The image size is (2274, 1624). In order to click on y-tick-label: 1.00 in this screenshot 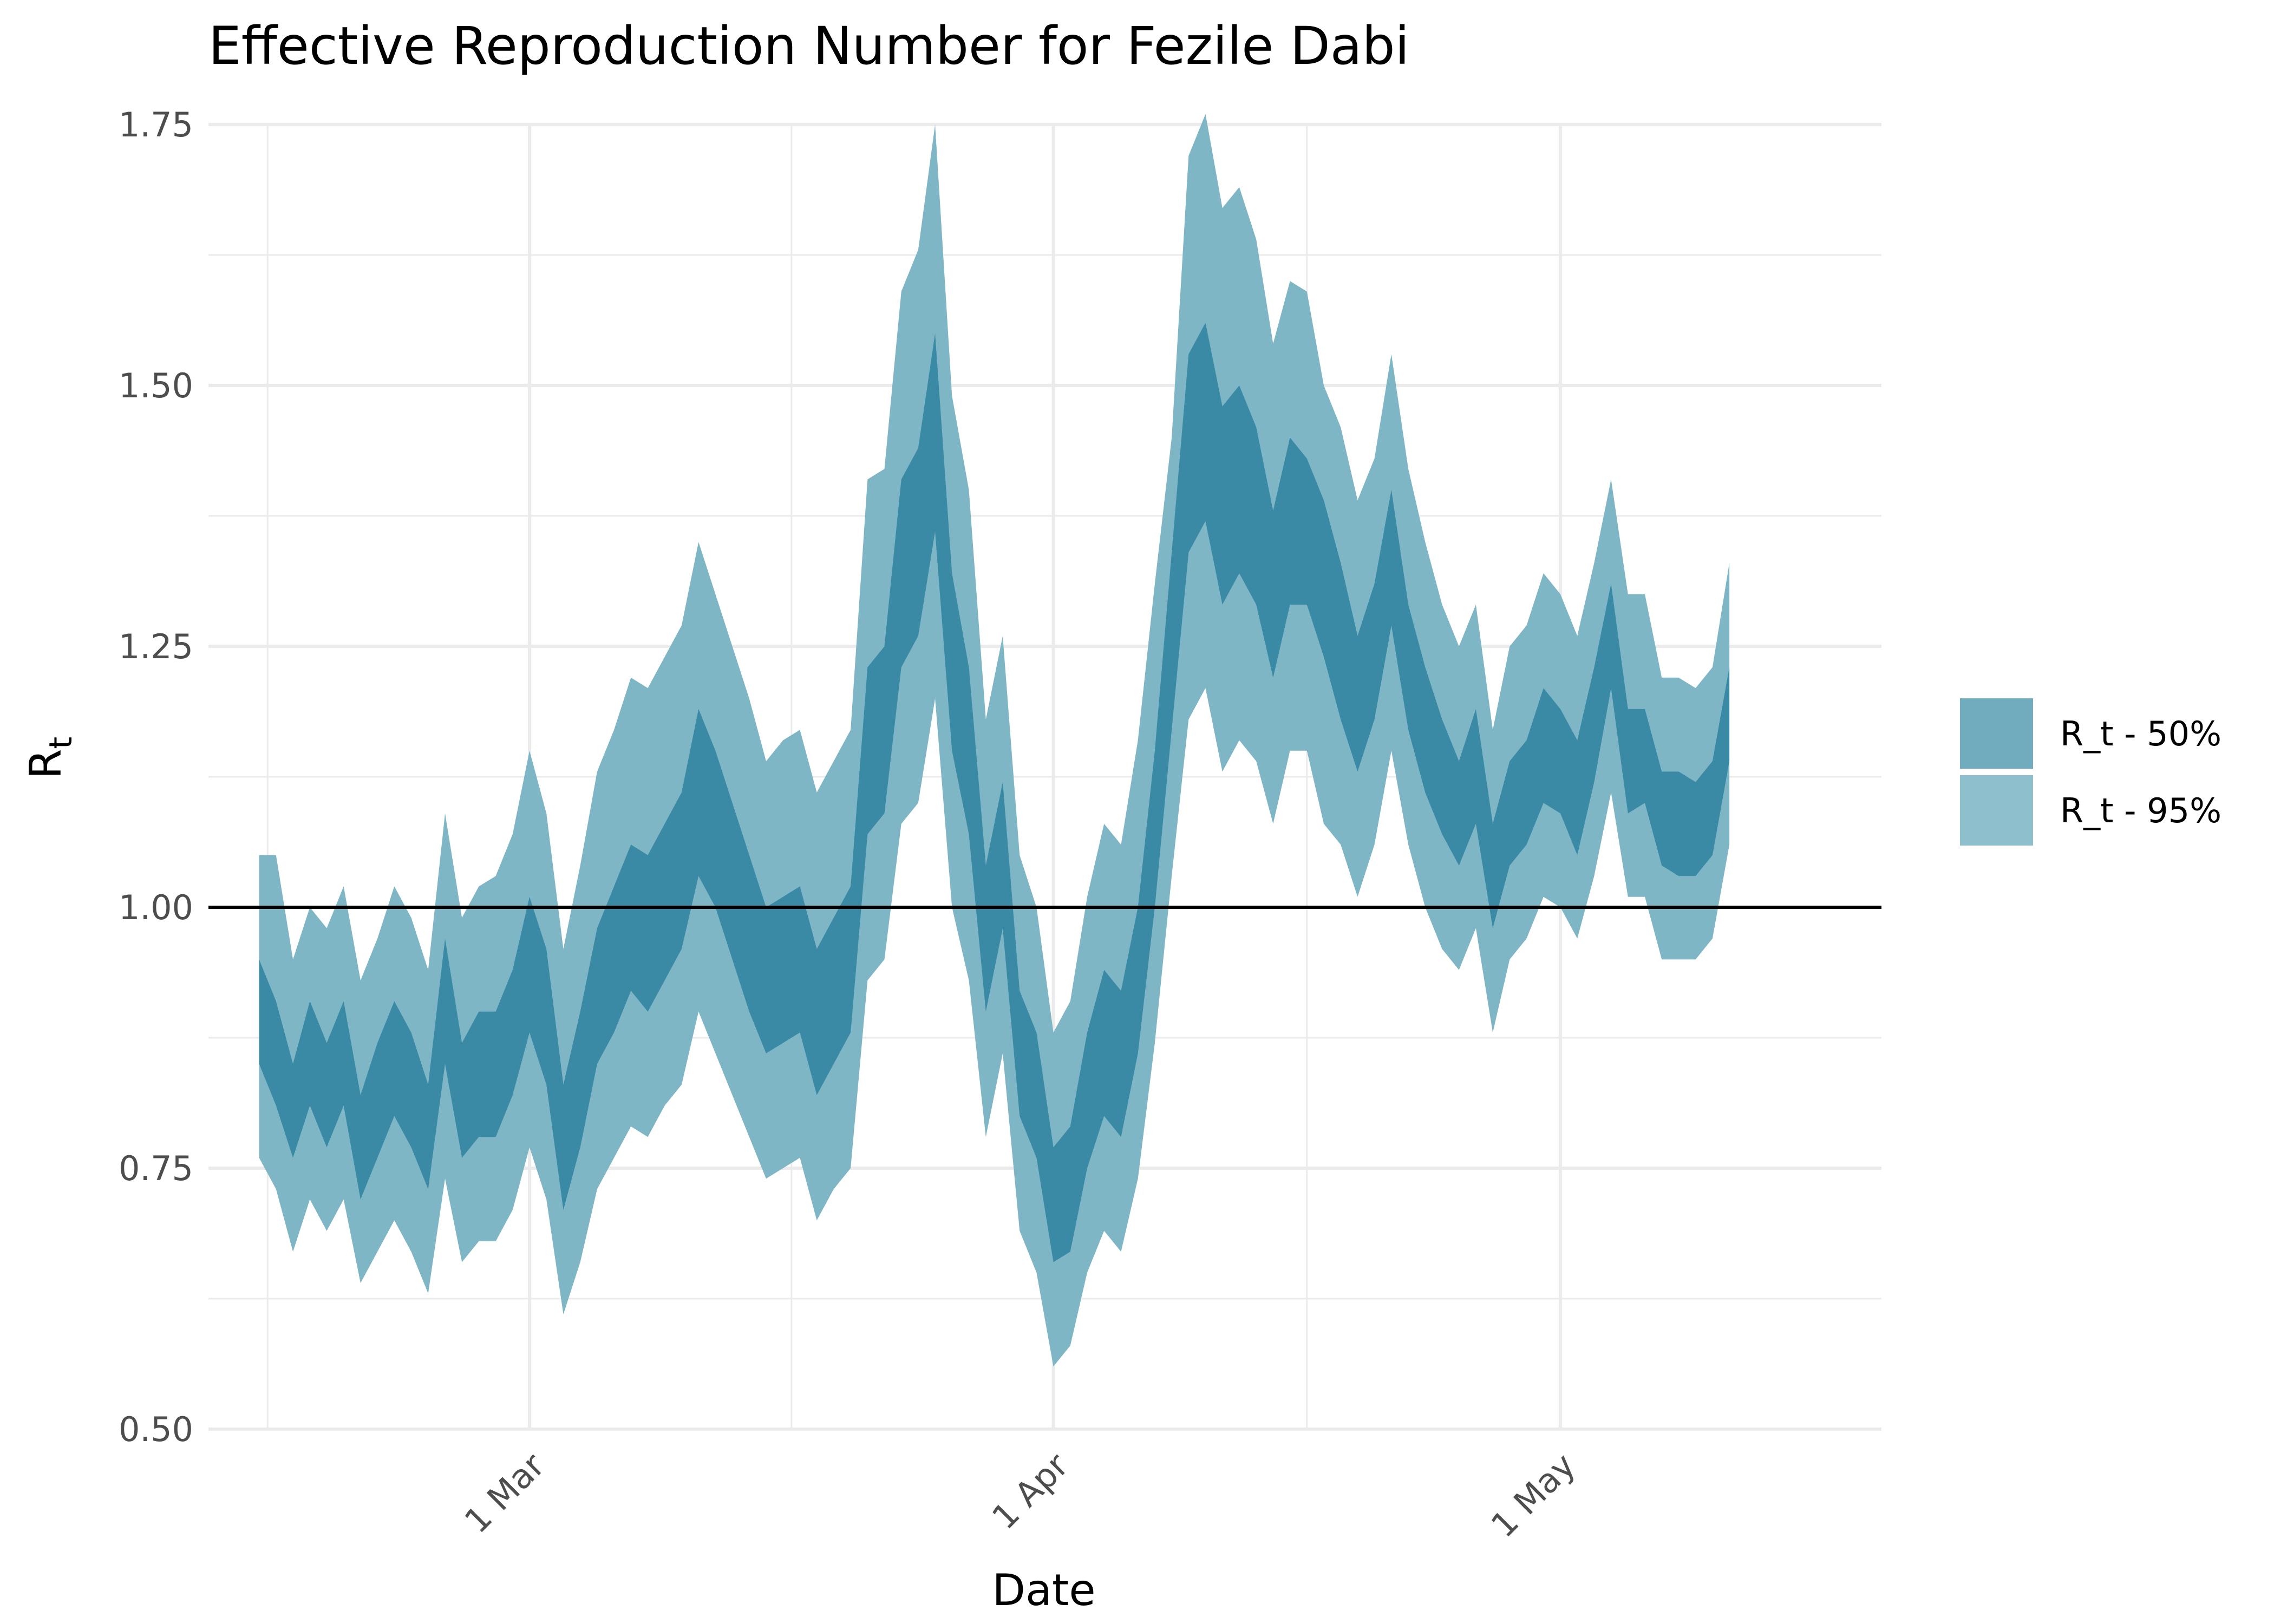, I will do `click(156, 908)`.